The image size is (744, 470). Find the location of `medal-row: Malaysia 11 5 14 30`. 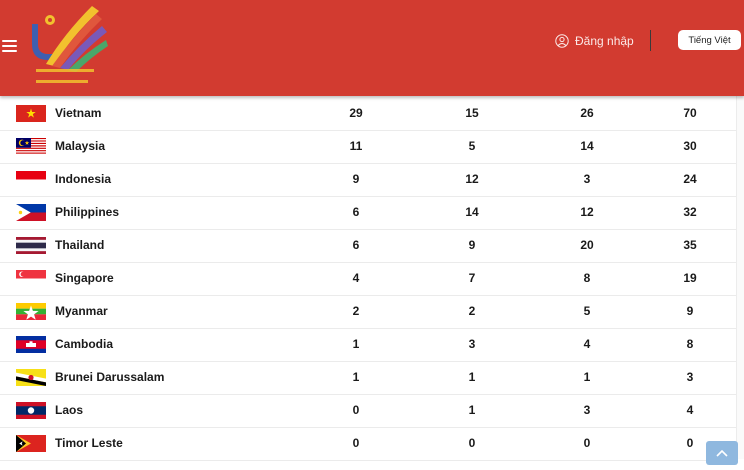

medal-row: Malaysia 11 5 14 30 is located at coordinates (368, 147).